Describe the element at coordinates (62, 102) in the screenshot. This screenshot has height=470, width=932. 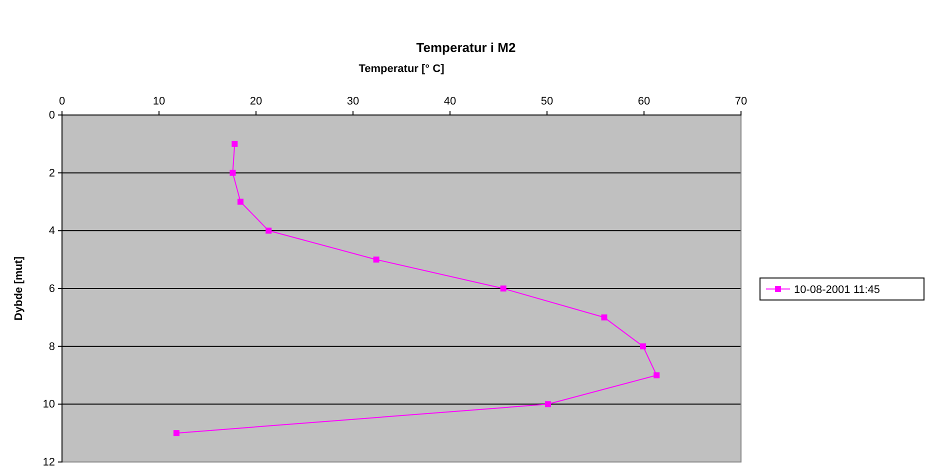
I see `x-tick-label: 0` at that location.